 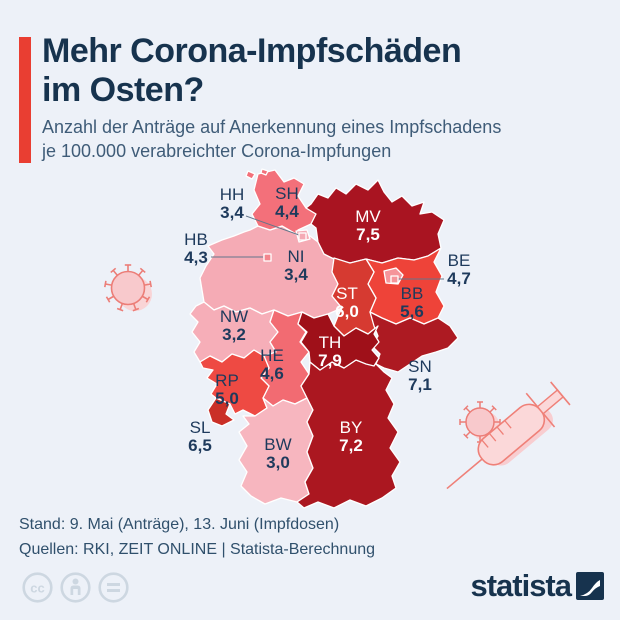 I want to click on map-label-BY: BY 7,2, so click(x=351, y=436).